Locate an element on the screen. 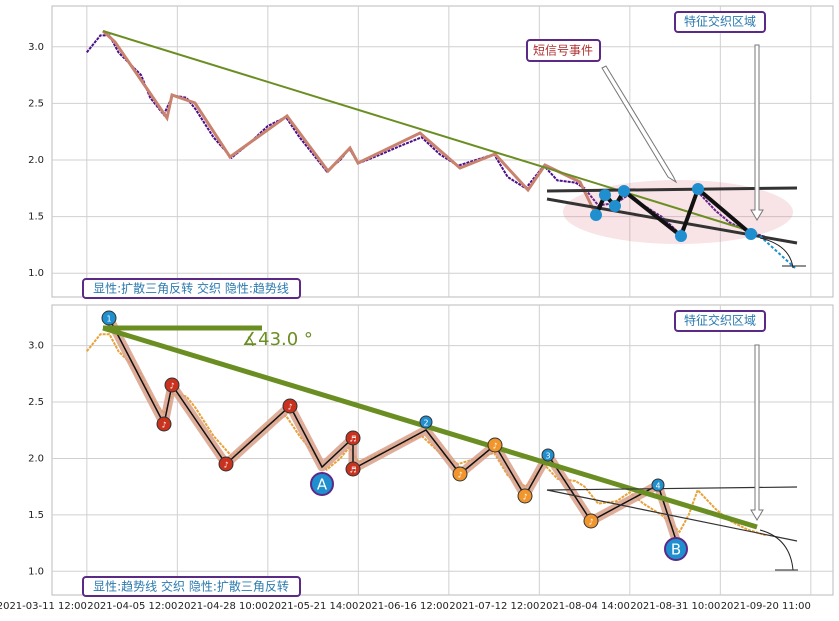  event-label: 4 is located at coordinates (657, 486).